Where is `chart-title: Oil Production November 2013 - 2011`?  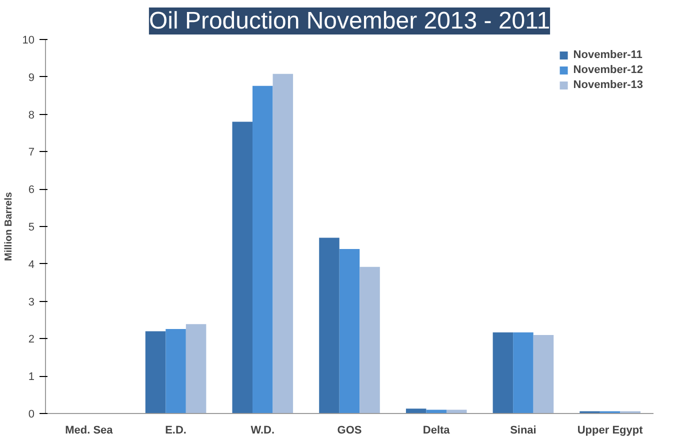
chart-title: Oil Production November 2013 - 2011 is located at coordinates (349, 21).